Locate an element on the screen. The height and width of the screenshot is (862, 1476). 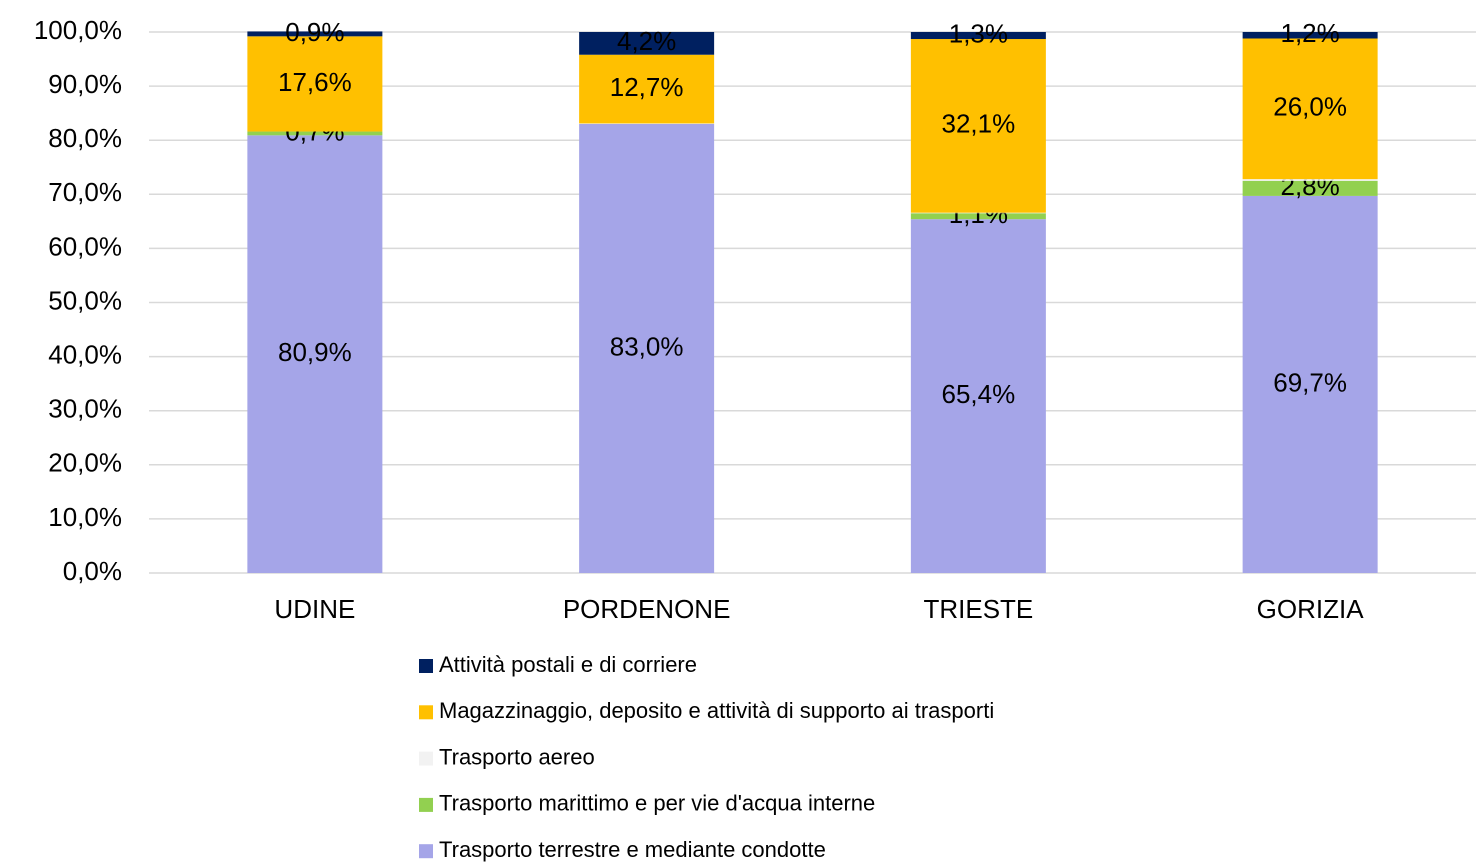
data-label: 32,1% is located at coordinates (979, 124).